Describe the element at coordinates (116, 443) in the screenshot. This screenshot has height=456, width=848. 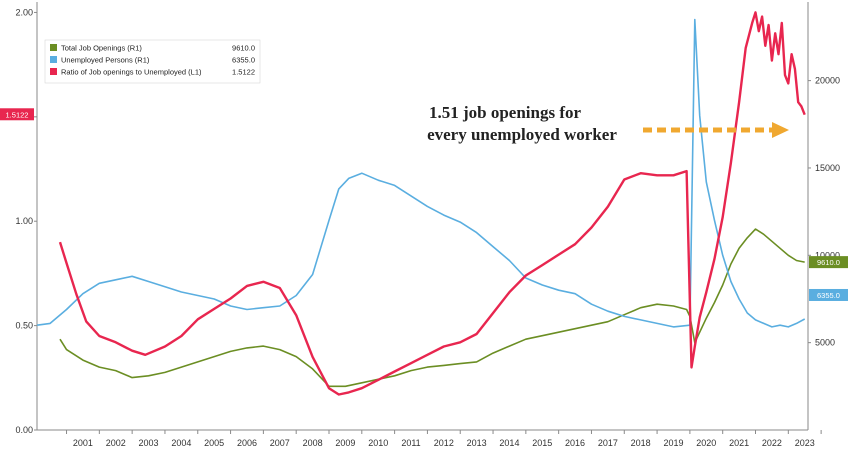
I see `x-tick-label: 2002` at that location.